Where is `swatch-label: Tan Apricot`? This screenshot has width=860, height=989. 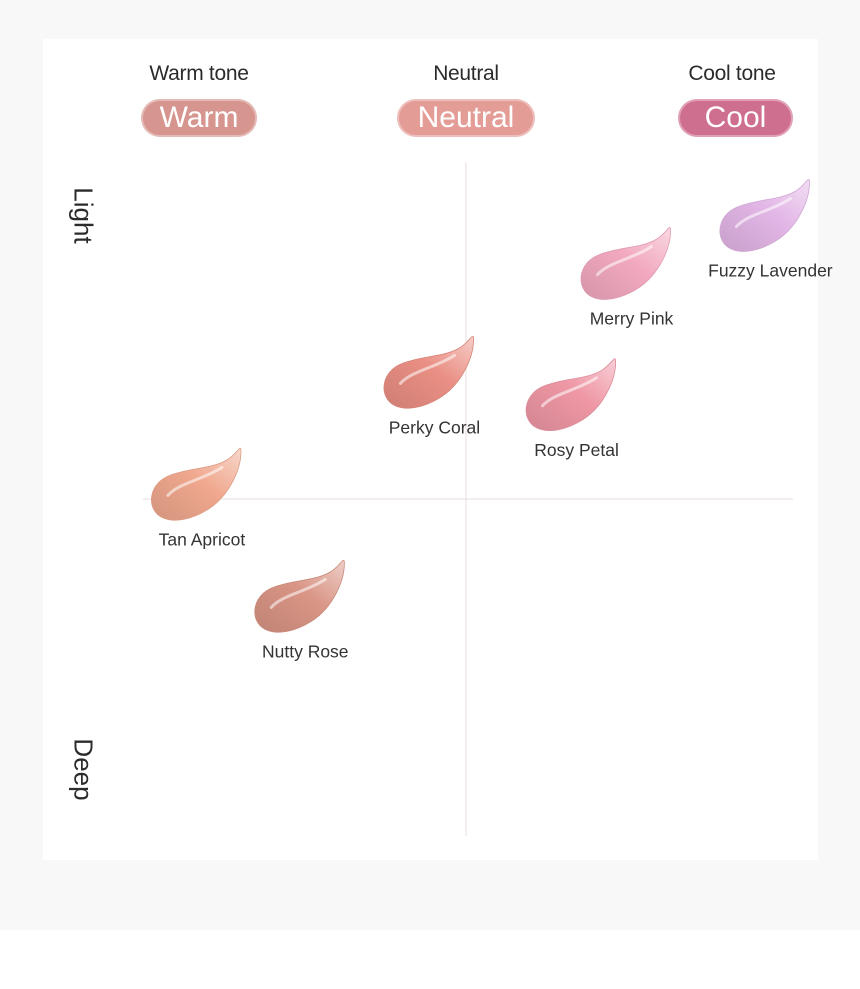
swatch-label: Tan Apricot is located at coordinates (202, 539).